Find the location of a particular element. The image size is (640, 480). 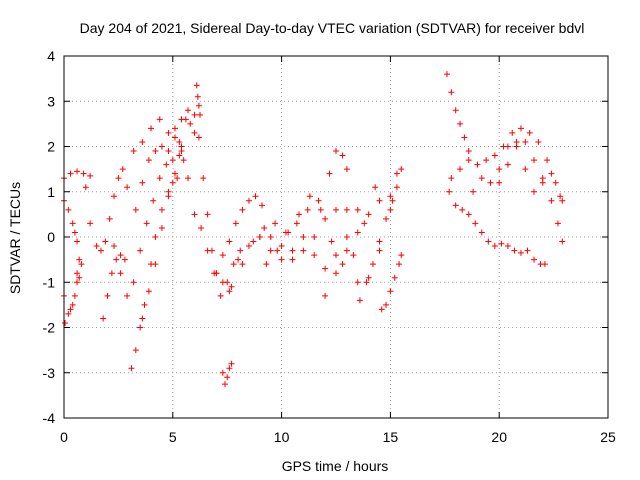

y-tick-label: -2 is located at coordinates (49, 328).